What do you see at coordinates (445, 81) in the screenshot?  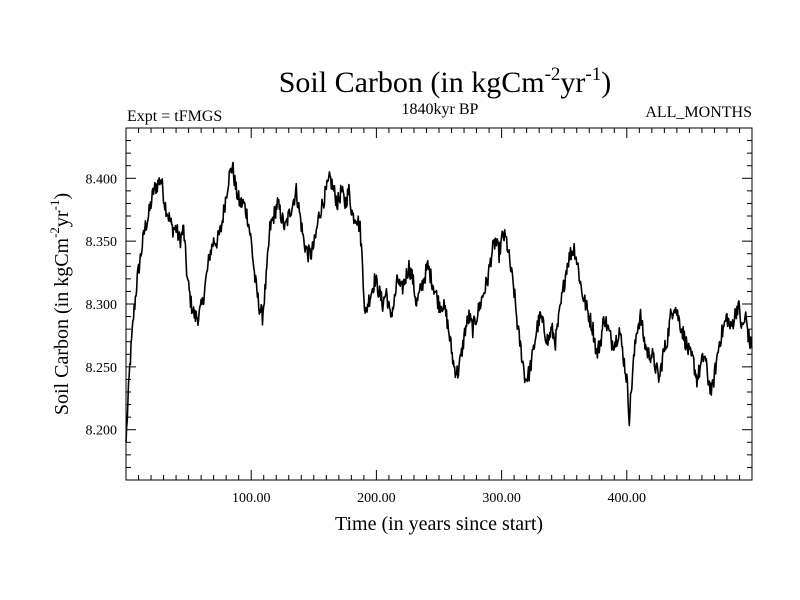 I see `chart-title: Soil Carbon (in kgCm-2yr-1)` at bounding box center [445, 81].